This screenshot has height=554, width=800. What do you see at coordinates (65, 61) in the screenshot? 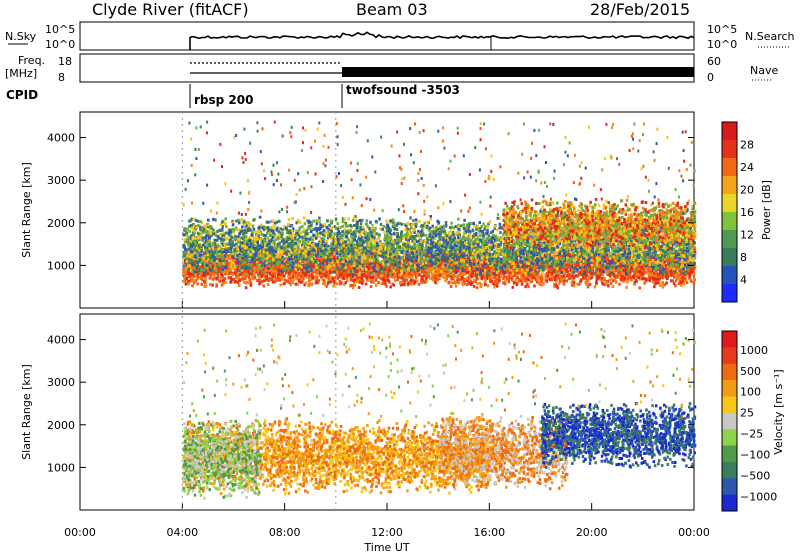
I see `freq-tick-top: 18` at bounding box center [65, 61].